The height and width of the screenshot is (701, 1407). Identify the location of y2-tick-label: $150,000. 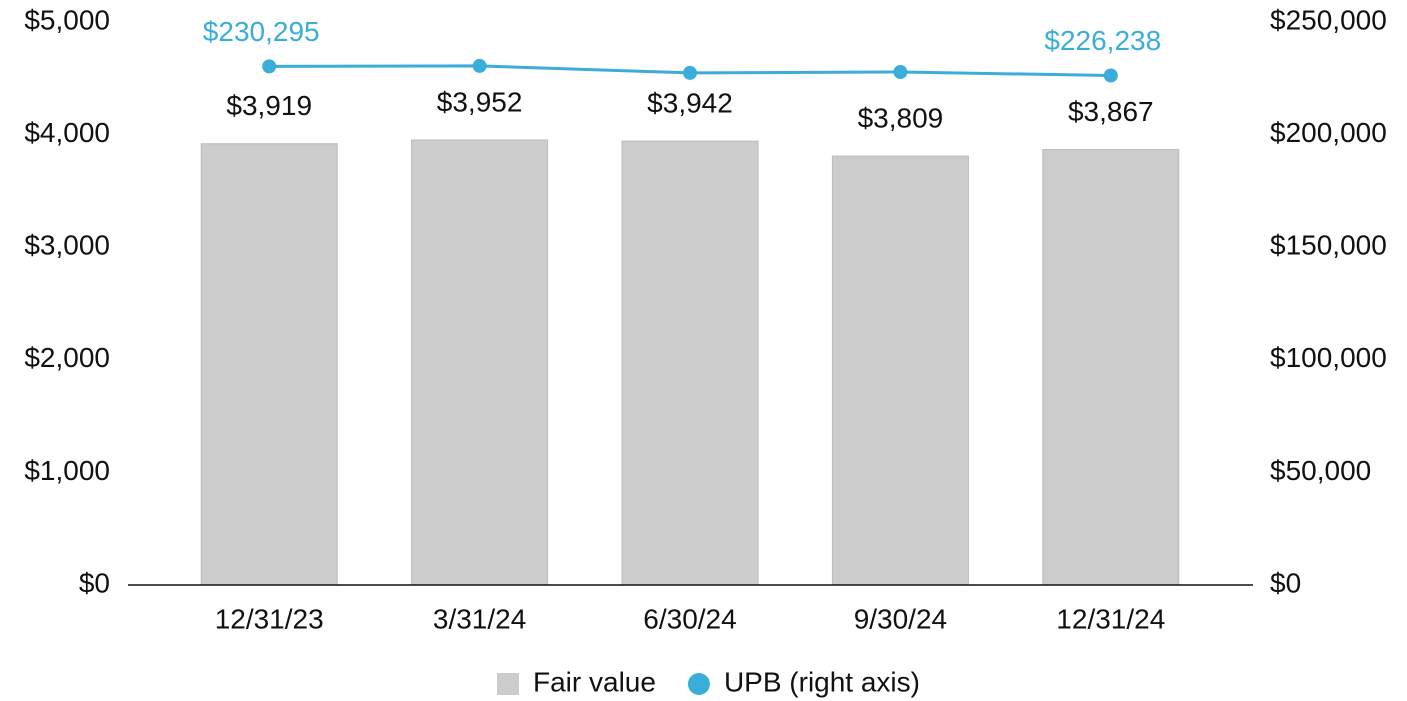
(1328, 245).